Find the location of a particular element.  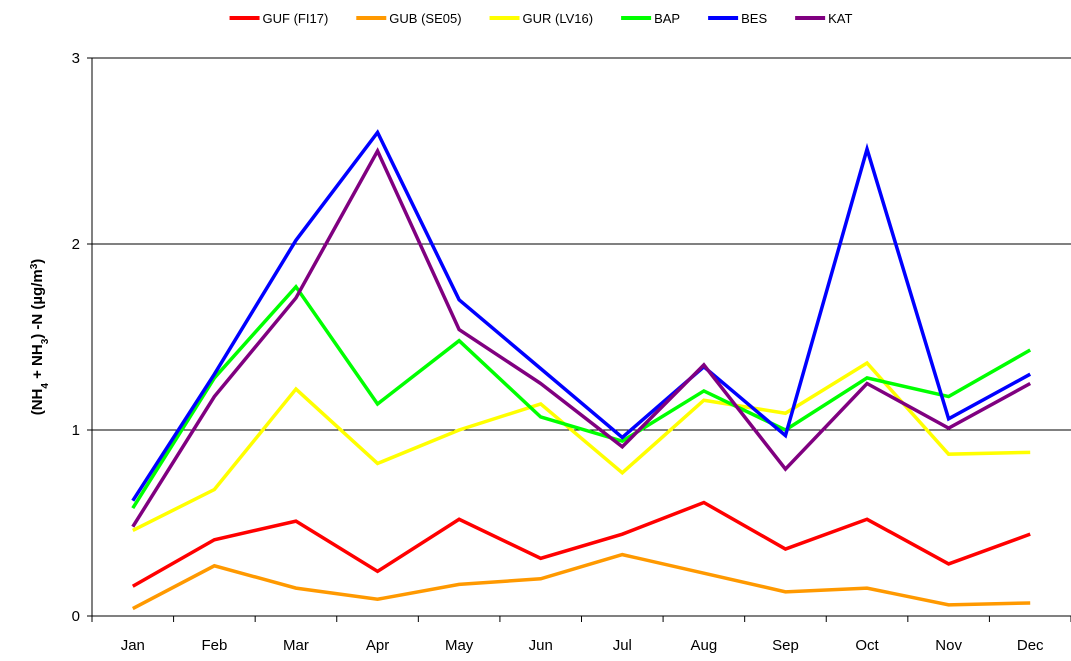

x-tick-label: Sep is located at coordinates (785, 645).